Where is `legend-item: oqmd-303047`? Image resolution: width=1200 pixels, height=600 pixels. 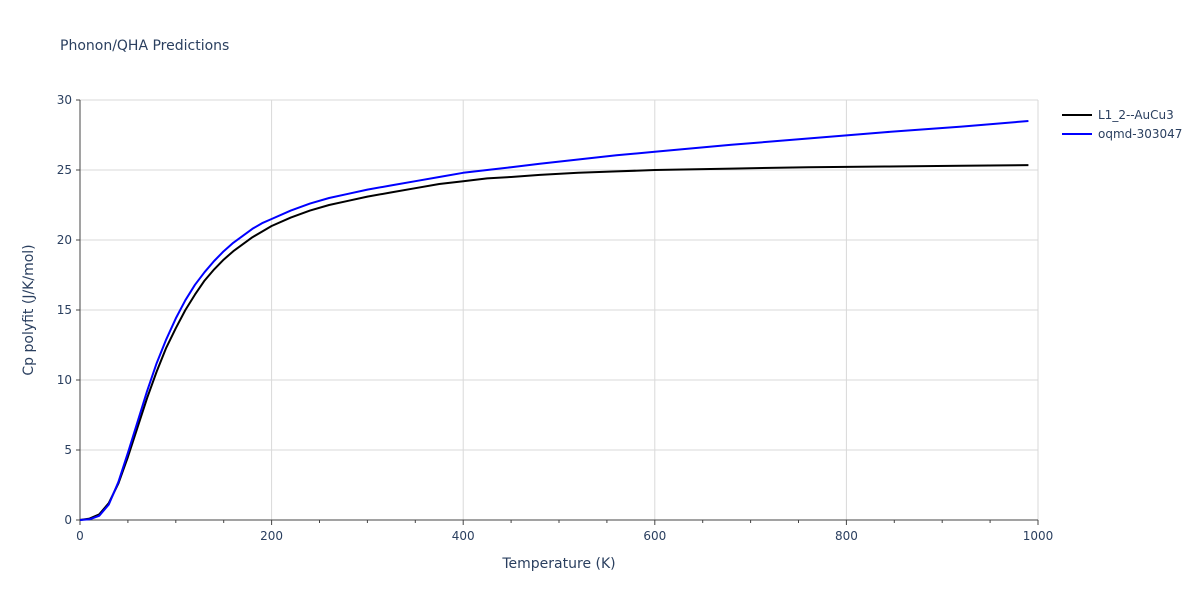 legend-item: oqmd-303047 is located at coordinates (1122, 134).